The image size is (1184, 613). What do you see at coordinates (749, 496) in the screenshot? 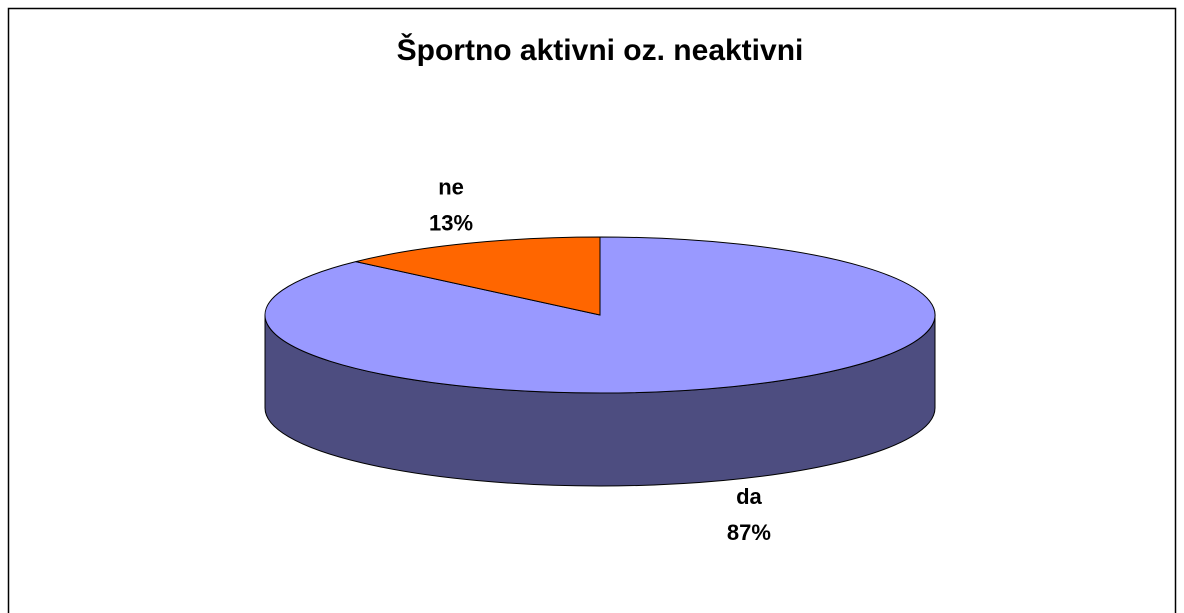
I see `data-label-name: da` at bounding box center [749, 496].